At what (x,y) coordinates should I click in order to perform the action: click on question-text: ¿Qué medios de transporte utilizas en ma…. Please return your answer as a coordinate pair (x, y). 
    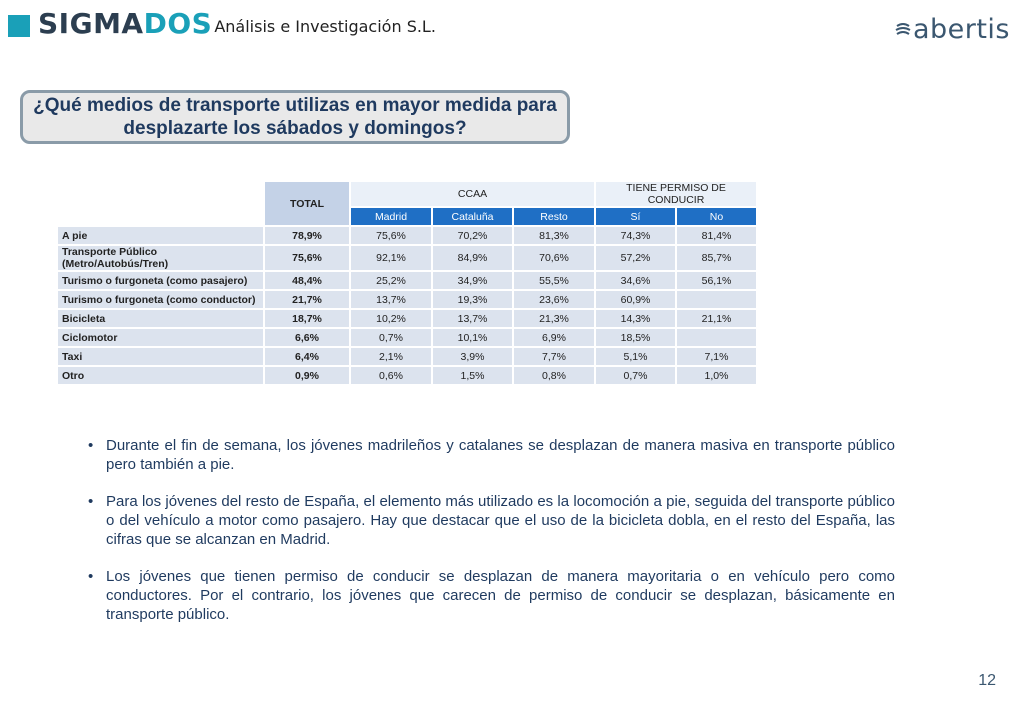
    Looking at the image, I should click on (295, 117).